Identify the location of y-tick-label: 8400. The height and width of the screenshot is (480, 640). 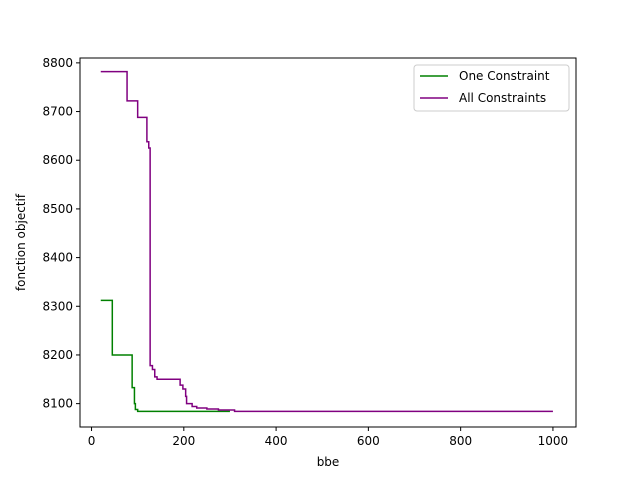
(57, 258).